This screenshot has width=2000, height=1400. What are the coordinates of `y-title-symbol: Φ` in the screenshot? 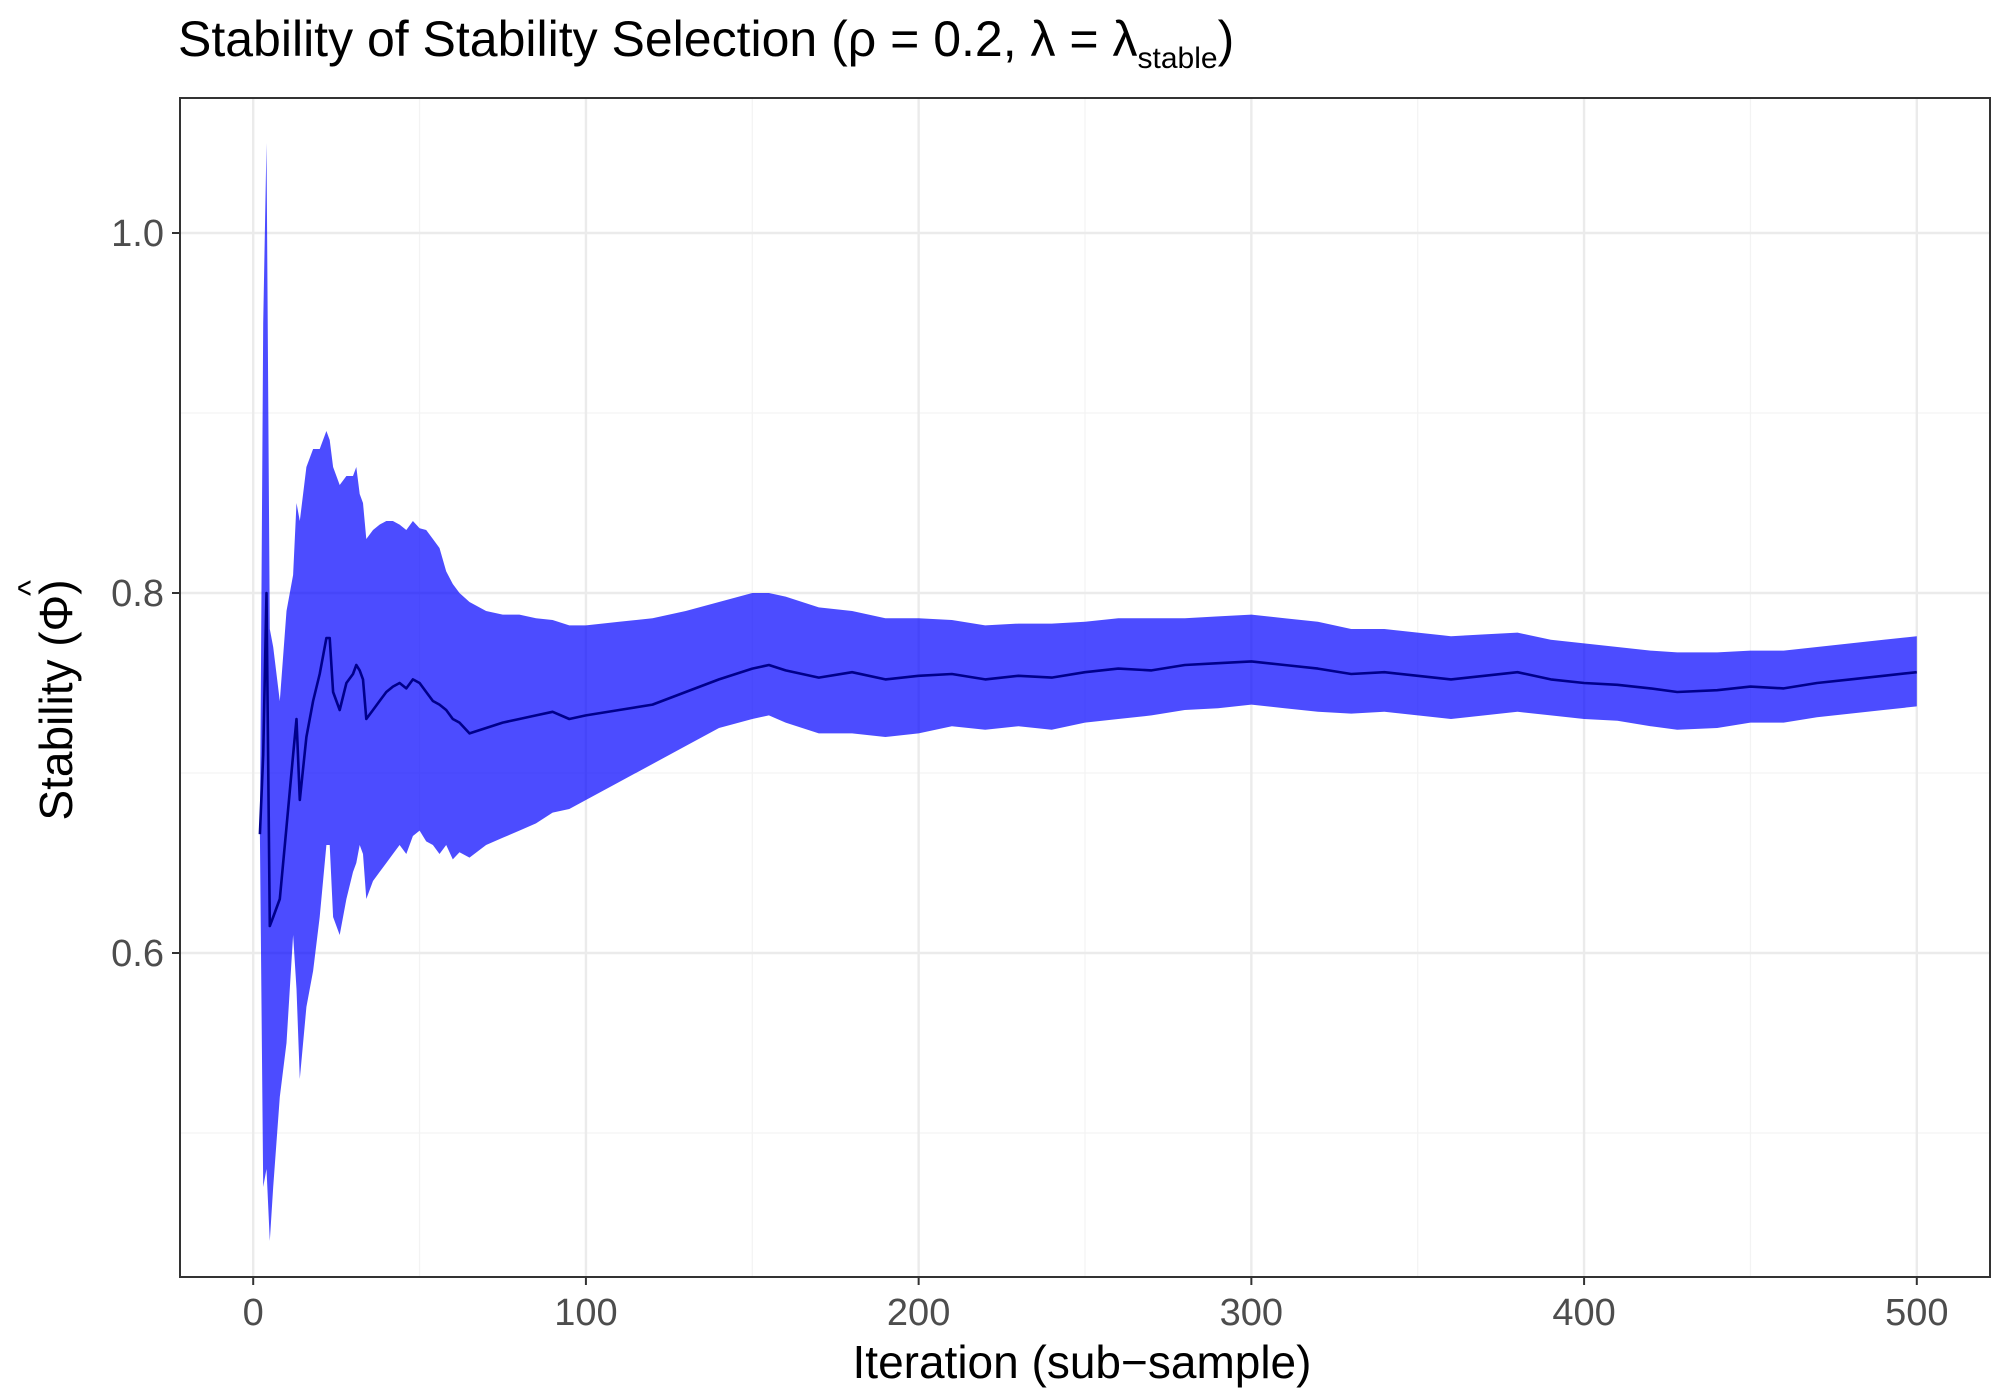 It's located at (56, 613).